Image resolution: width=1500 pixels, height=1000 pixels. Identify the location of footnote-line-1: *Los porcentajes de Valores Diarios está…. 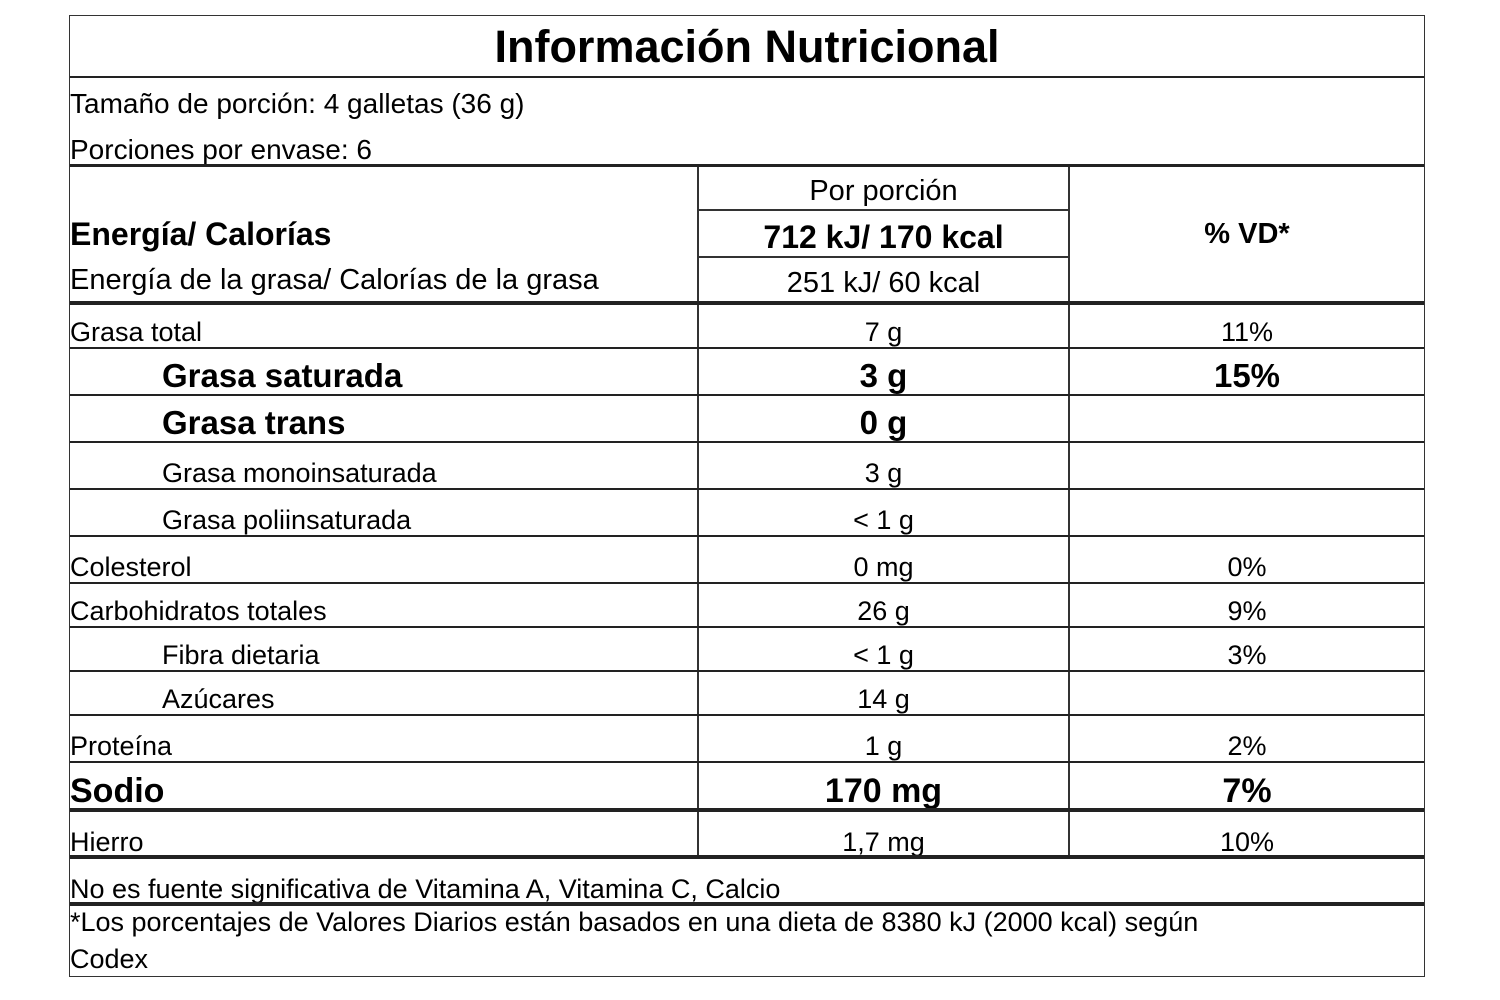
(634, 922).